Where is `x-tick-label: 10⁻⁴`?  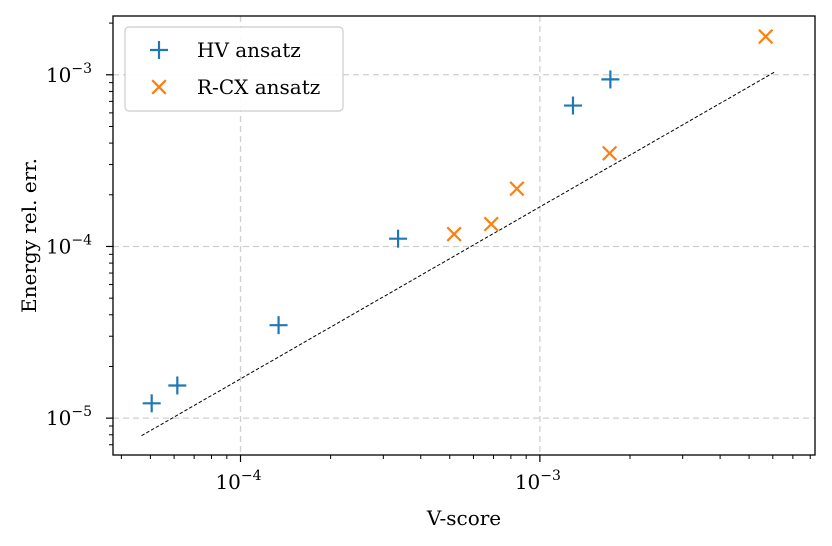
x-tick-label: 10⁻⁴ is located at coordinates (238, 481).